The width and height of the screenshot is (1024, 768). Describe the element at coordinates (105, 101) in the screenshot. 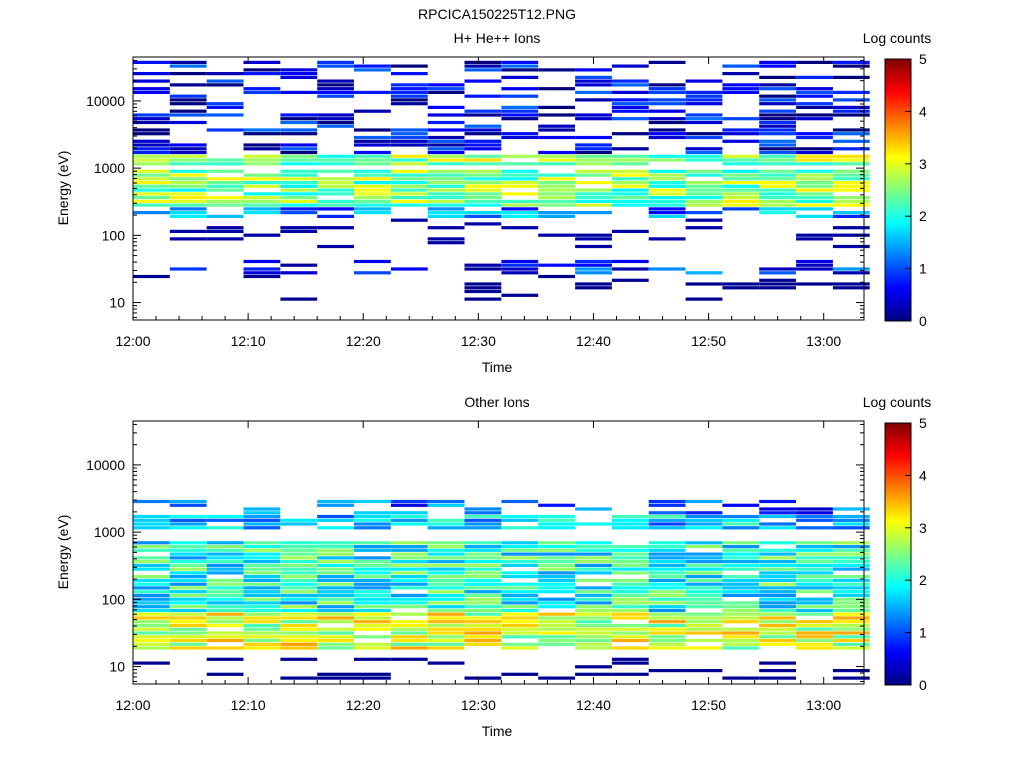

I see `y-tick-label: 10000` at that location.